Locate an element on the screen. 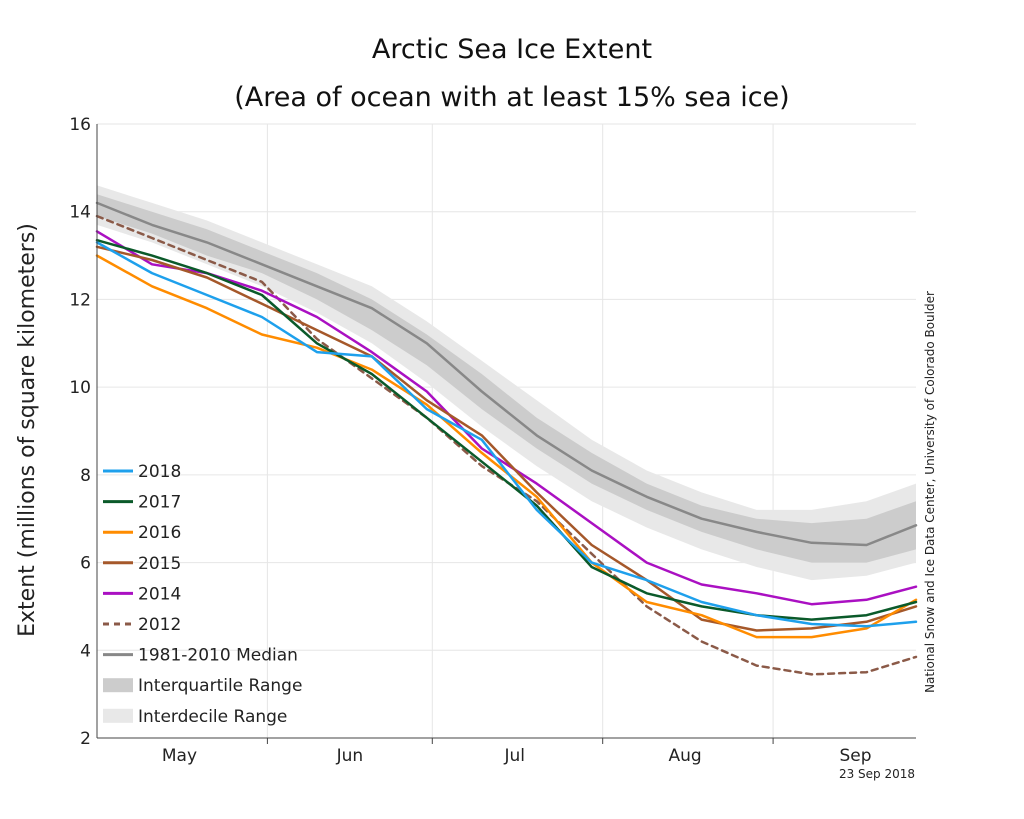 The width and height of the screenshot is (1024, 819). chart-title: Arctic Sea Ice Extent is located at coordinates (512, 49).